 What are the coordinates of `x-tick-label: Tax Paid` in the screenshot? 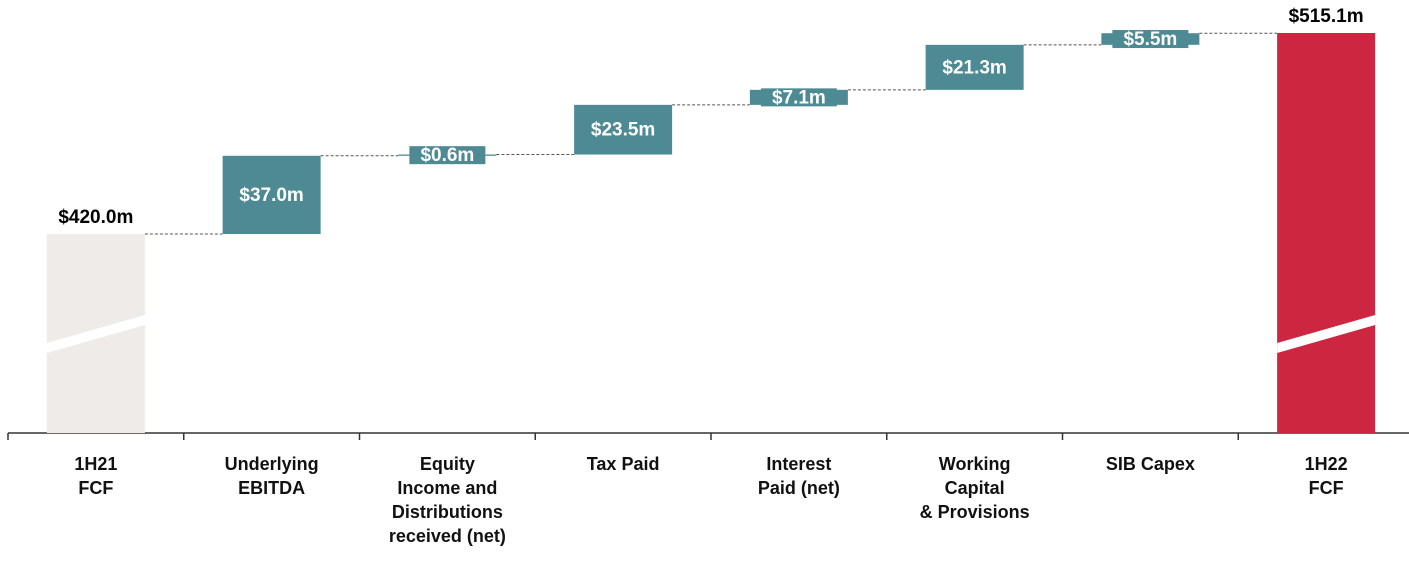 It's located at (623, 464).